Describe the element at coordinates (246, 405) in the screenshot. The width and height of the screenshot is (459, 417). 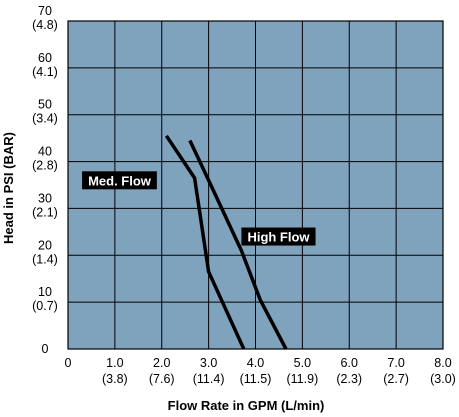
I see `x-axis-title: Flow Rate in GPM (L/min)` at that location.